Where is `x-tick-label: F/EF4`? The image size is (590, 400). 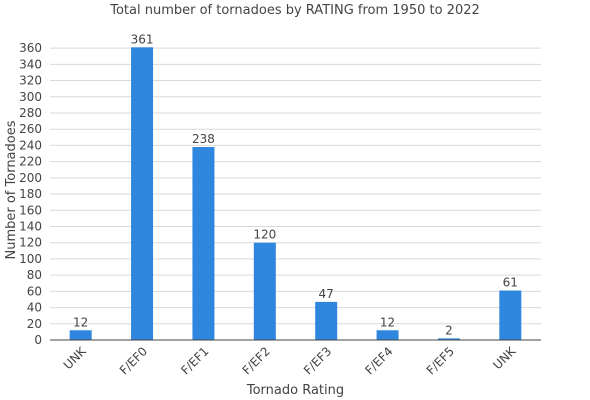 x-tick-label: F/EF4 is located at coordinates (378, 360).